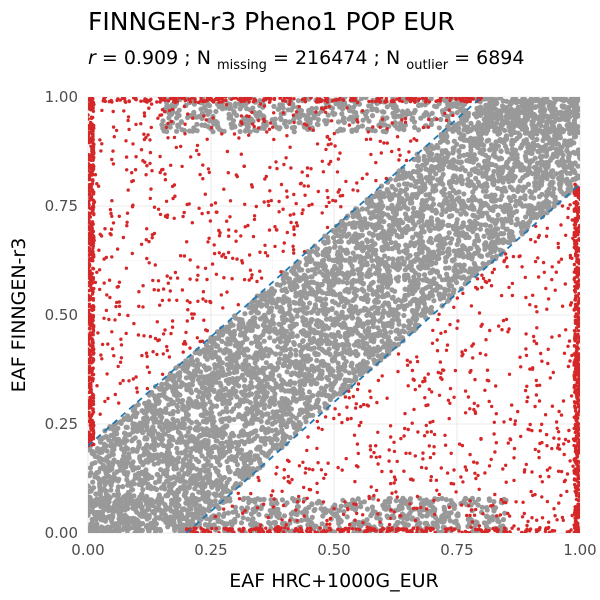 The image size is (600, 600). Describe the element at coordinates (380, 58) in the screenshot. I see `subtitle-sep-2: ;` at that location.